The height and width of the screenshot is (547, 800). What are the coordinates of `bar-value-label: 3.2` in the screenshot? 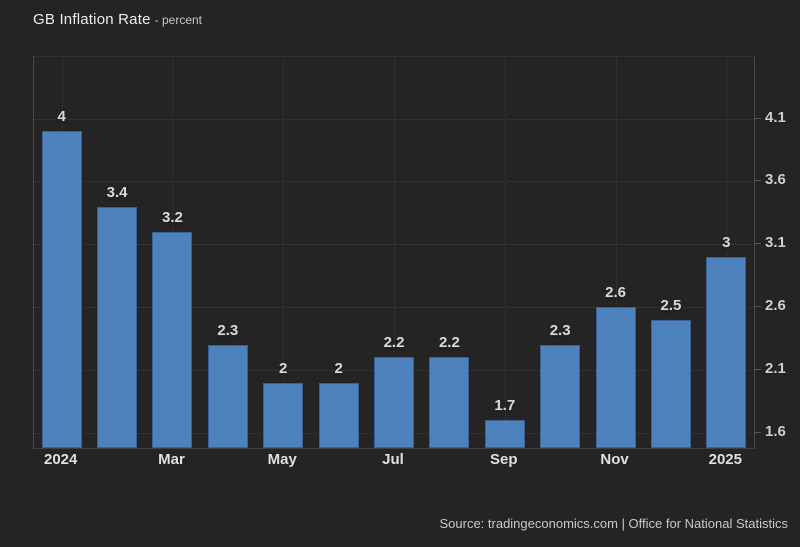 It's located at (172, 217).